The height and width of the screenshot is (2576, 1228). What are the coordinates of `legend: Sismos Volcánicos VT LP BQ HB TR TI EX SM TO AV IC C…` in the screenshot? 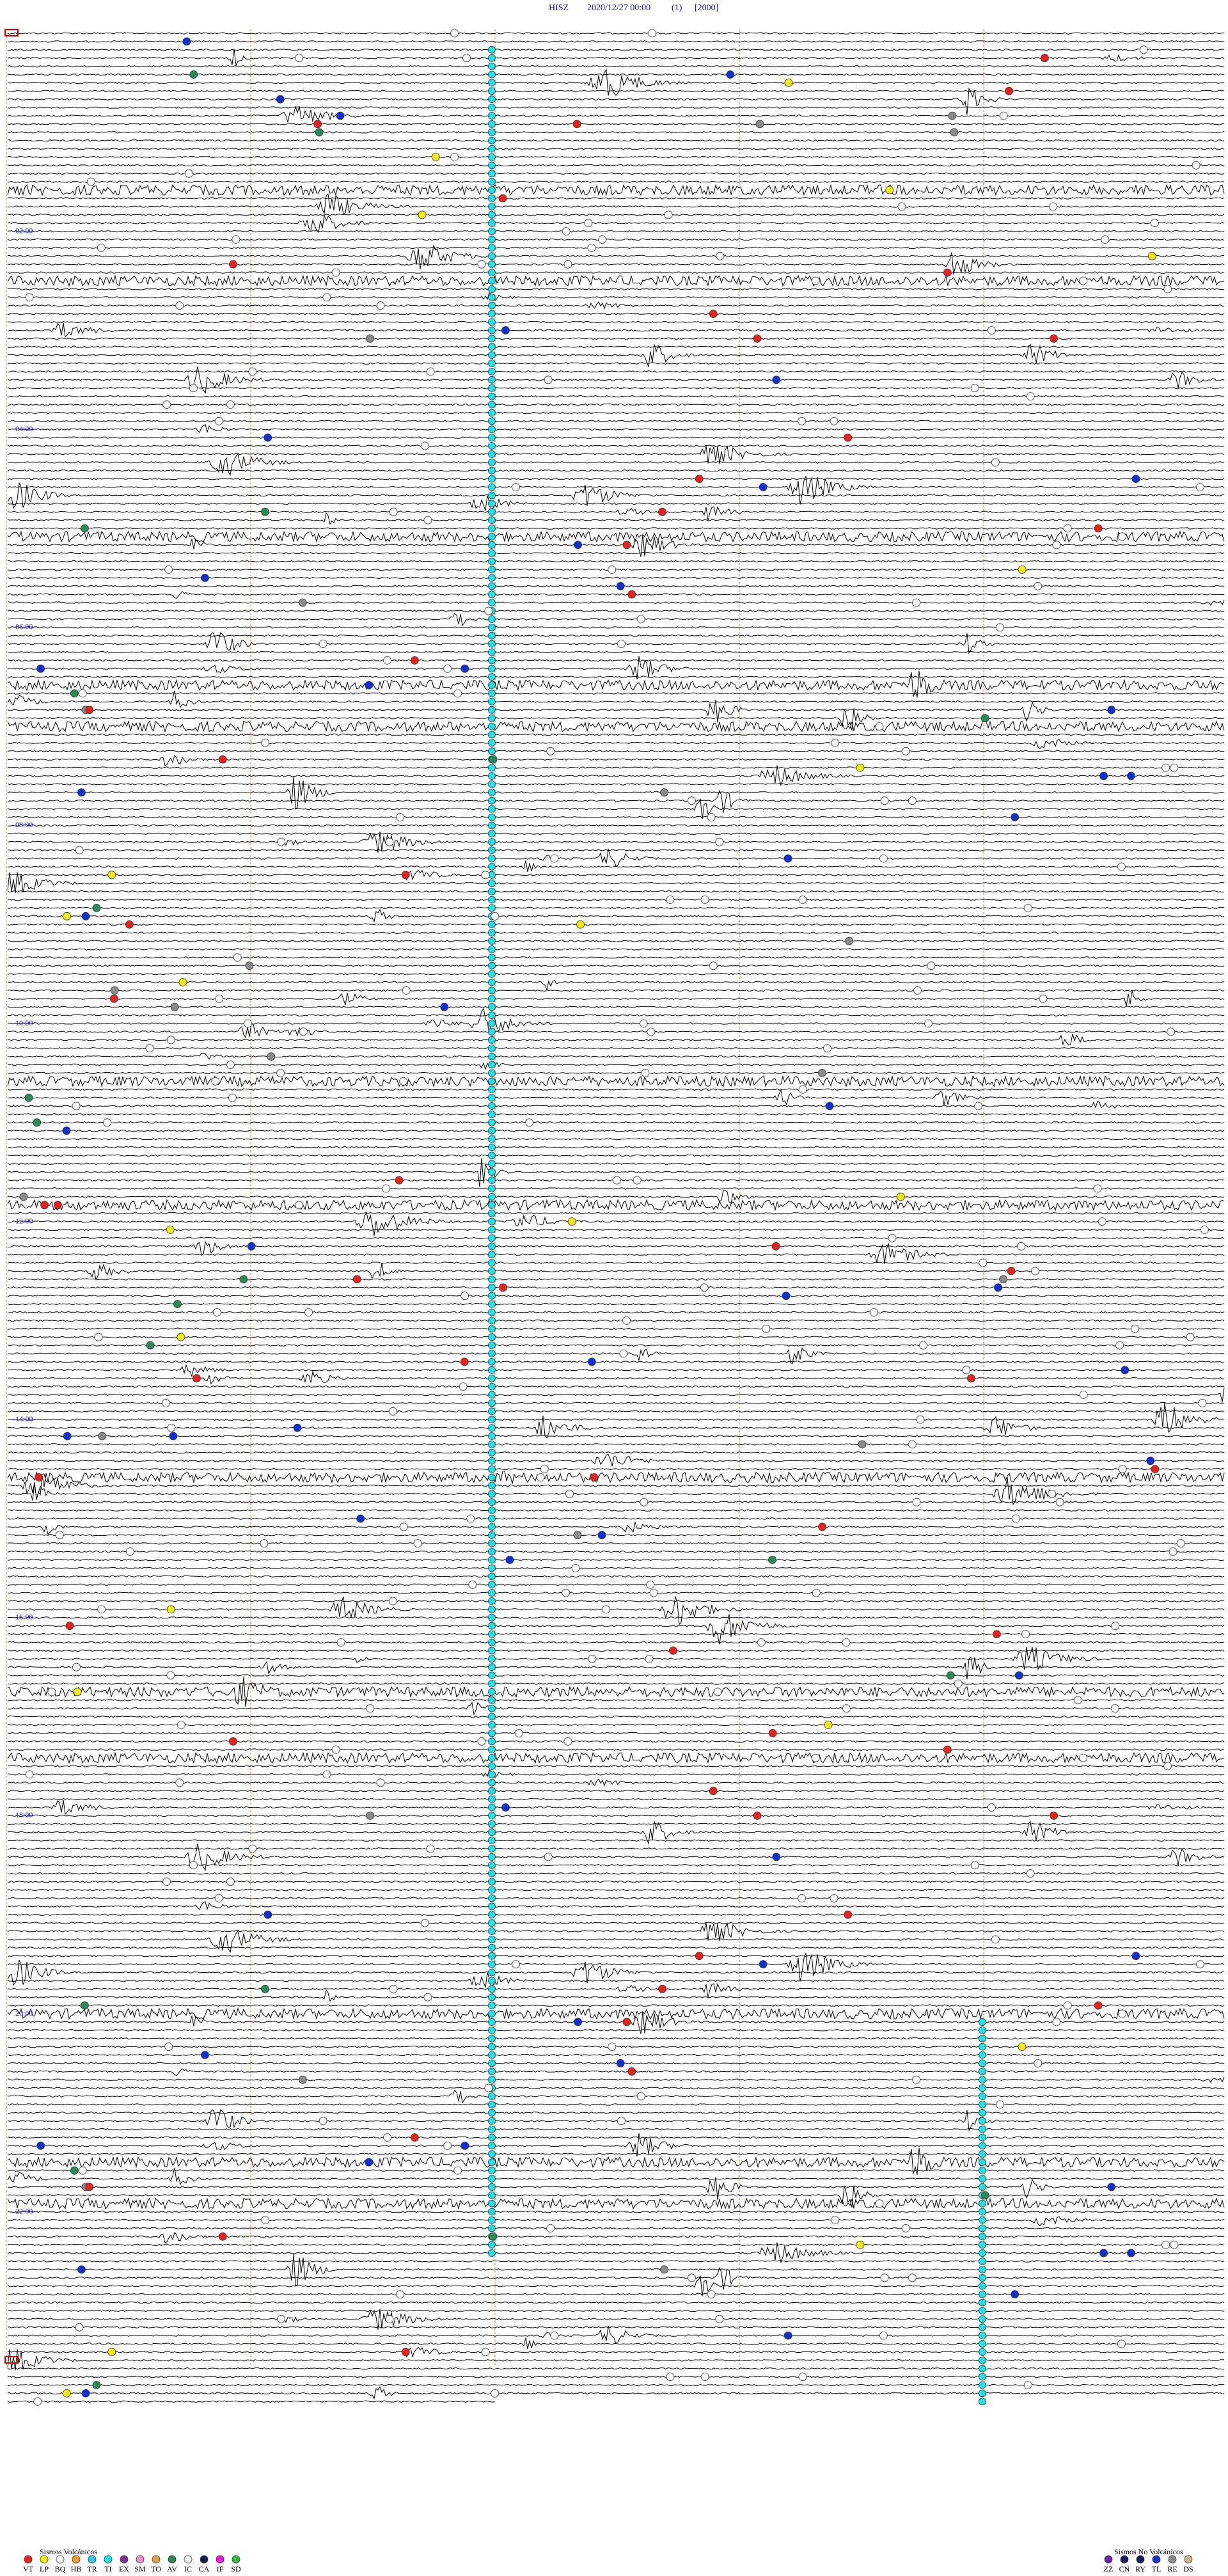 It's located at (608, 2560).